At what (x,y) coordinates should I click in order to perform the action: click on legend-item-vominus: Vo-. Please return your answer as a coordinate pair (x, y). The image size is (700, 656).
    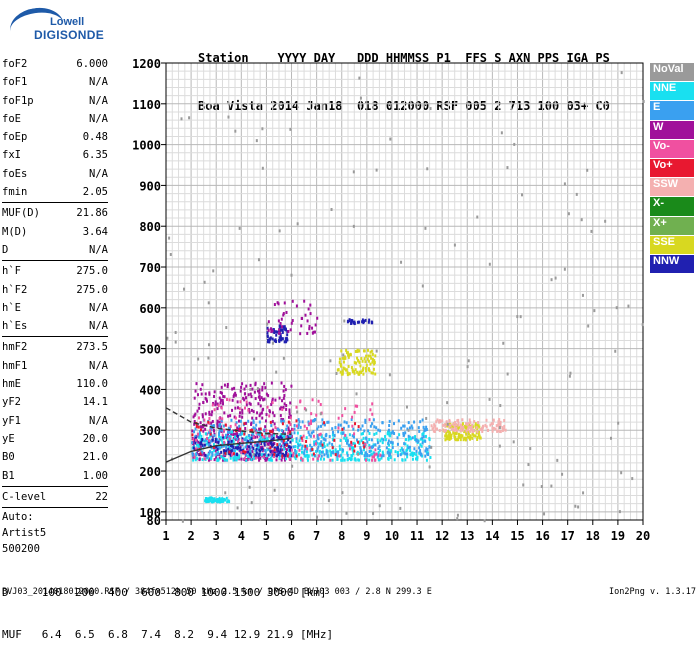
    Looking at the image, I should click on (672, 148).